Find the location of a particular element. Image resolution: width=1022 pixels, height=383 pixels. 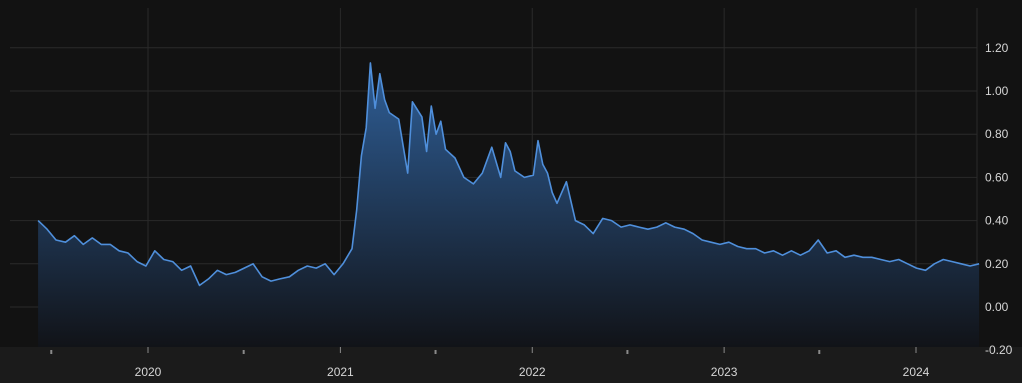

x-tick-label: 2020 is located at coordinates (148, 372).